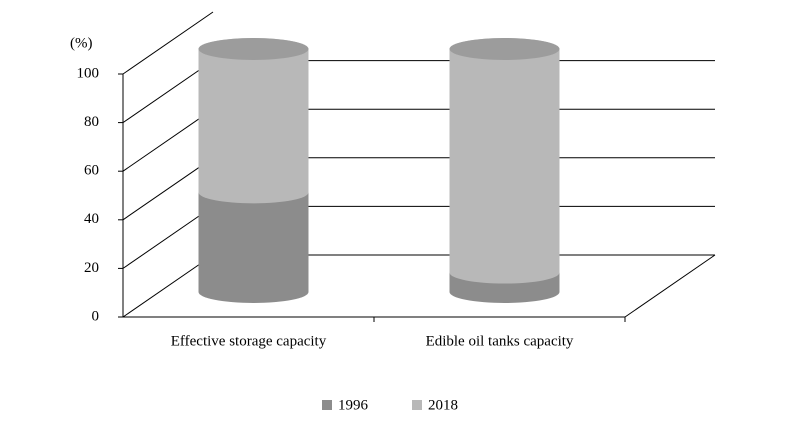 This screenshot has width=801, height=437. I want to click on floor-edge, so click(670, 286).